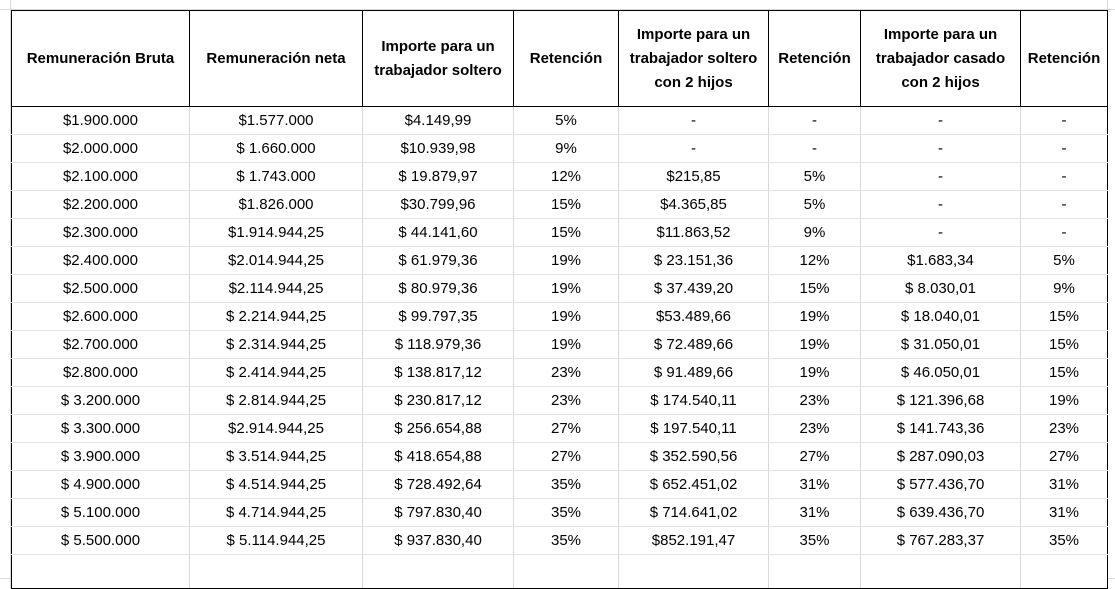  Describe the element at coordinates (1064, 260) in the screenshot. I see `cell-married-2kids-withholding: 5%` at that location.